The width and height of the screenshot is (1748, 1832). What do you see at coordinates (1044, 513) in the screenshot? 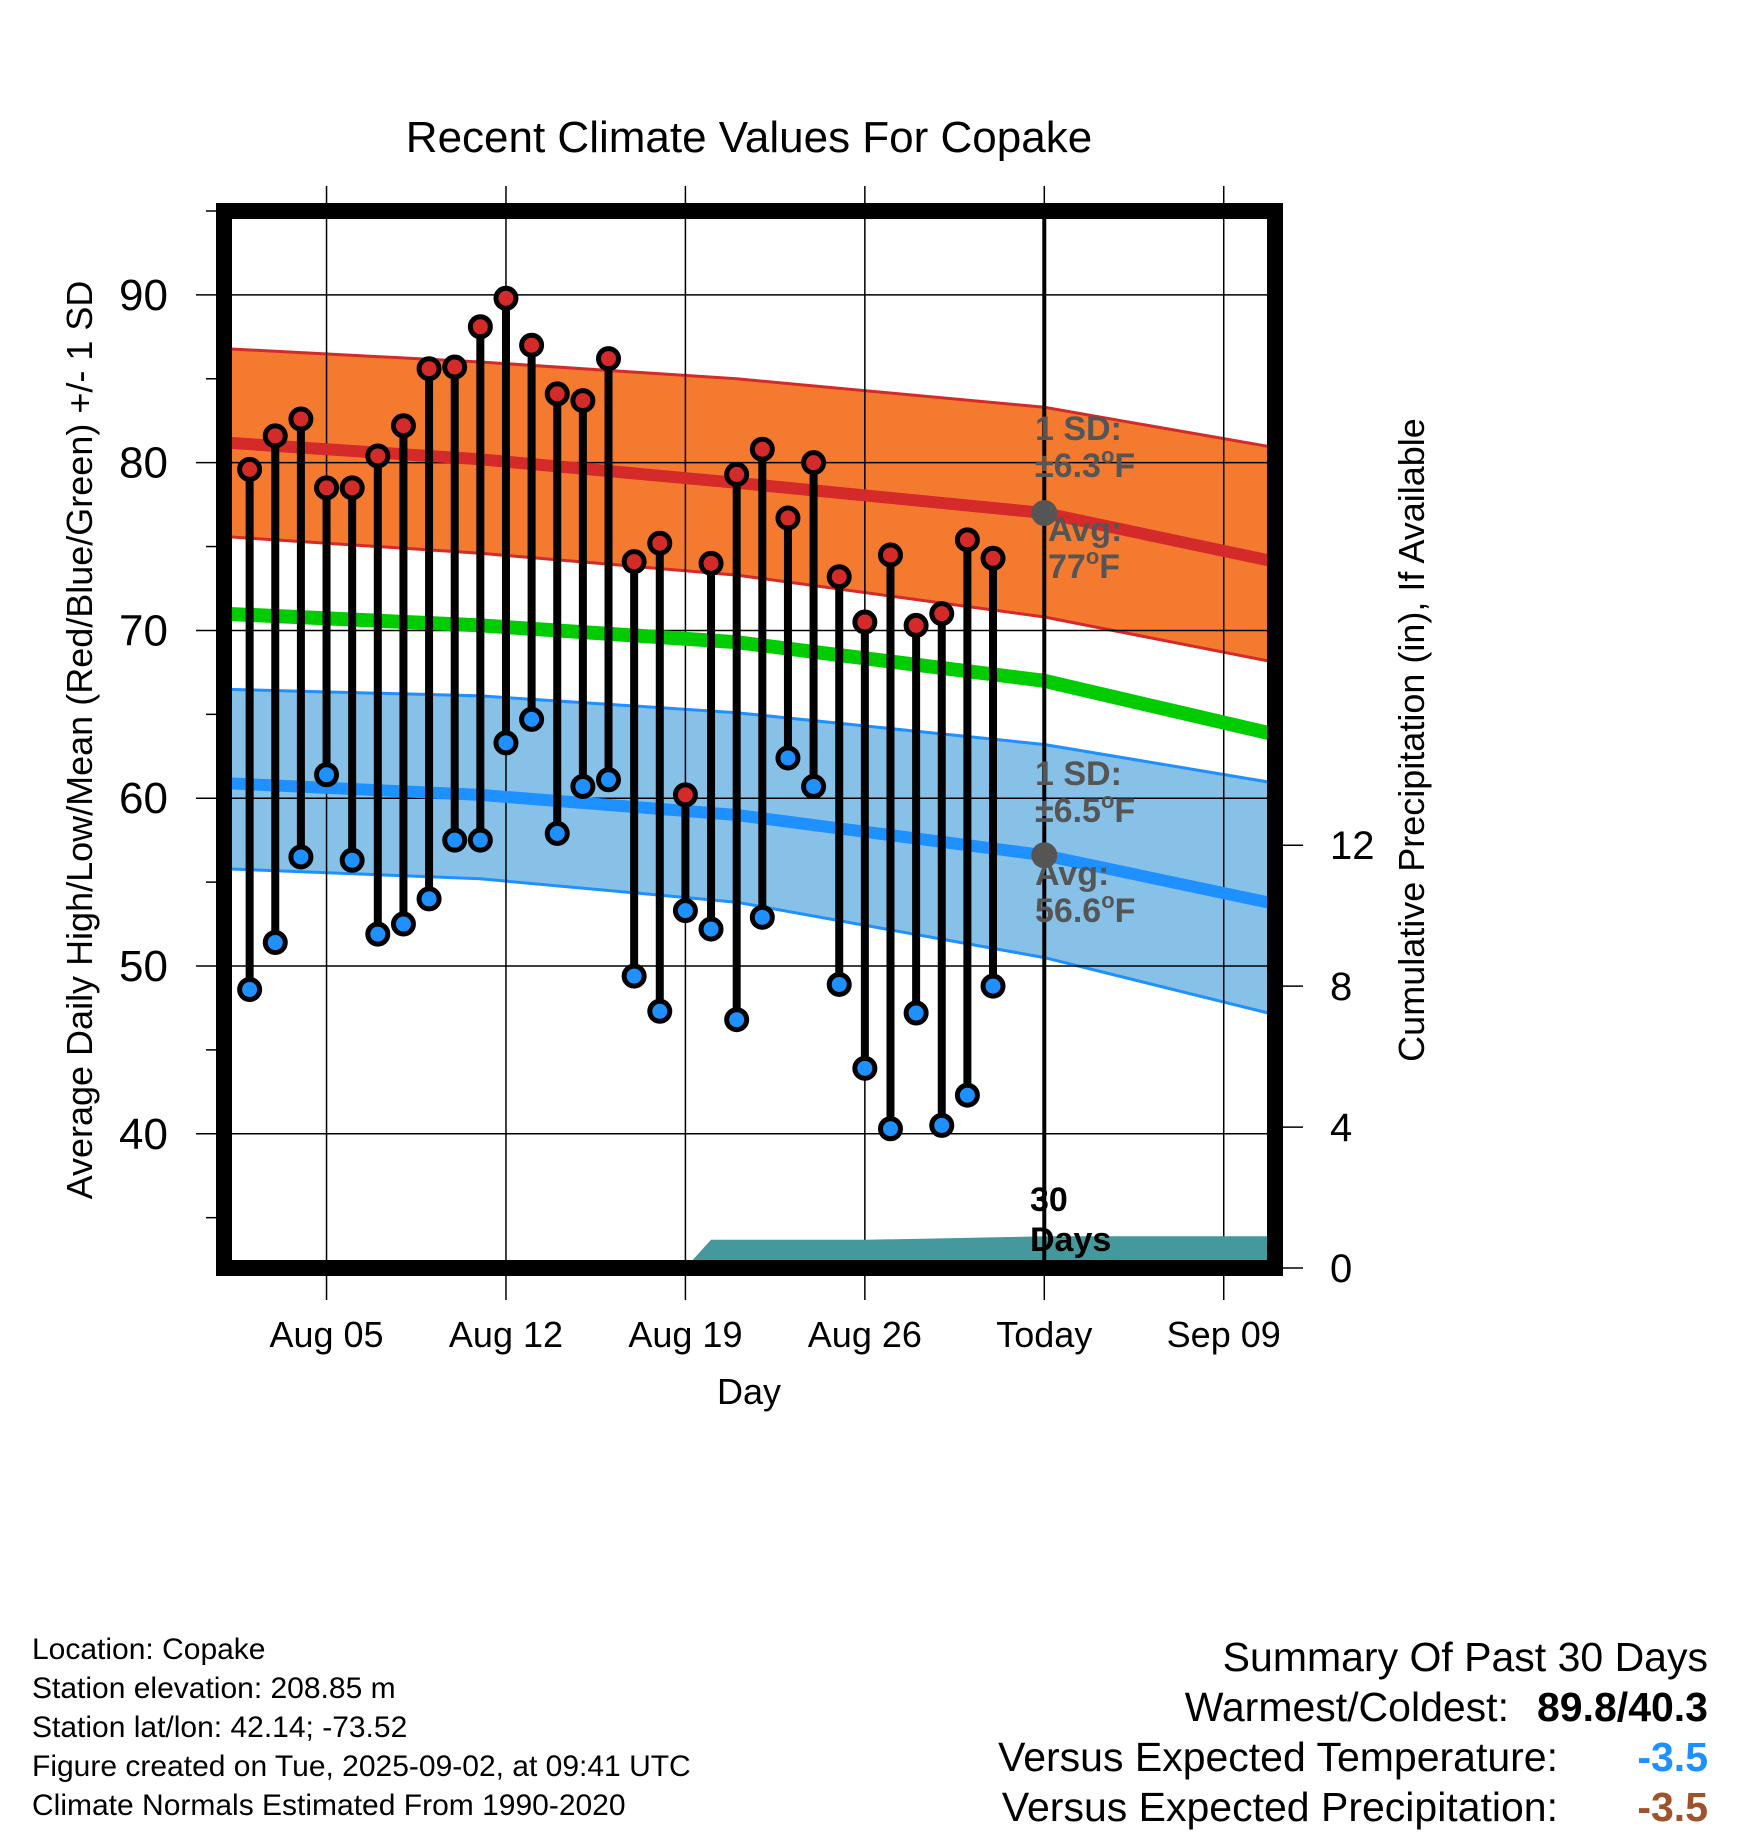
I see `high-avg-marker` at bounding box center [1044, 513].